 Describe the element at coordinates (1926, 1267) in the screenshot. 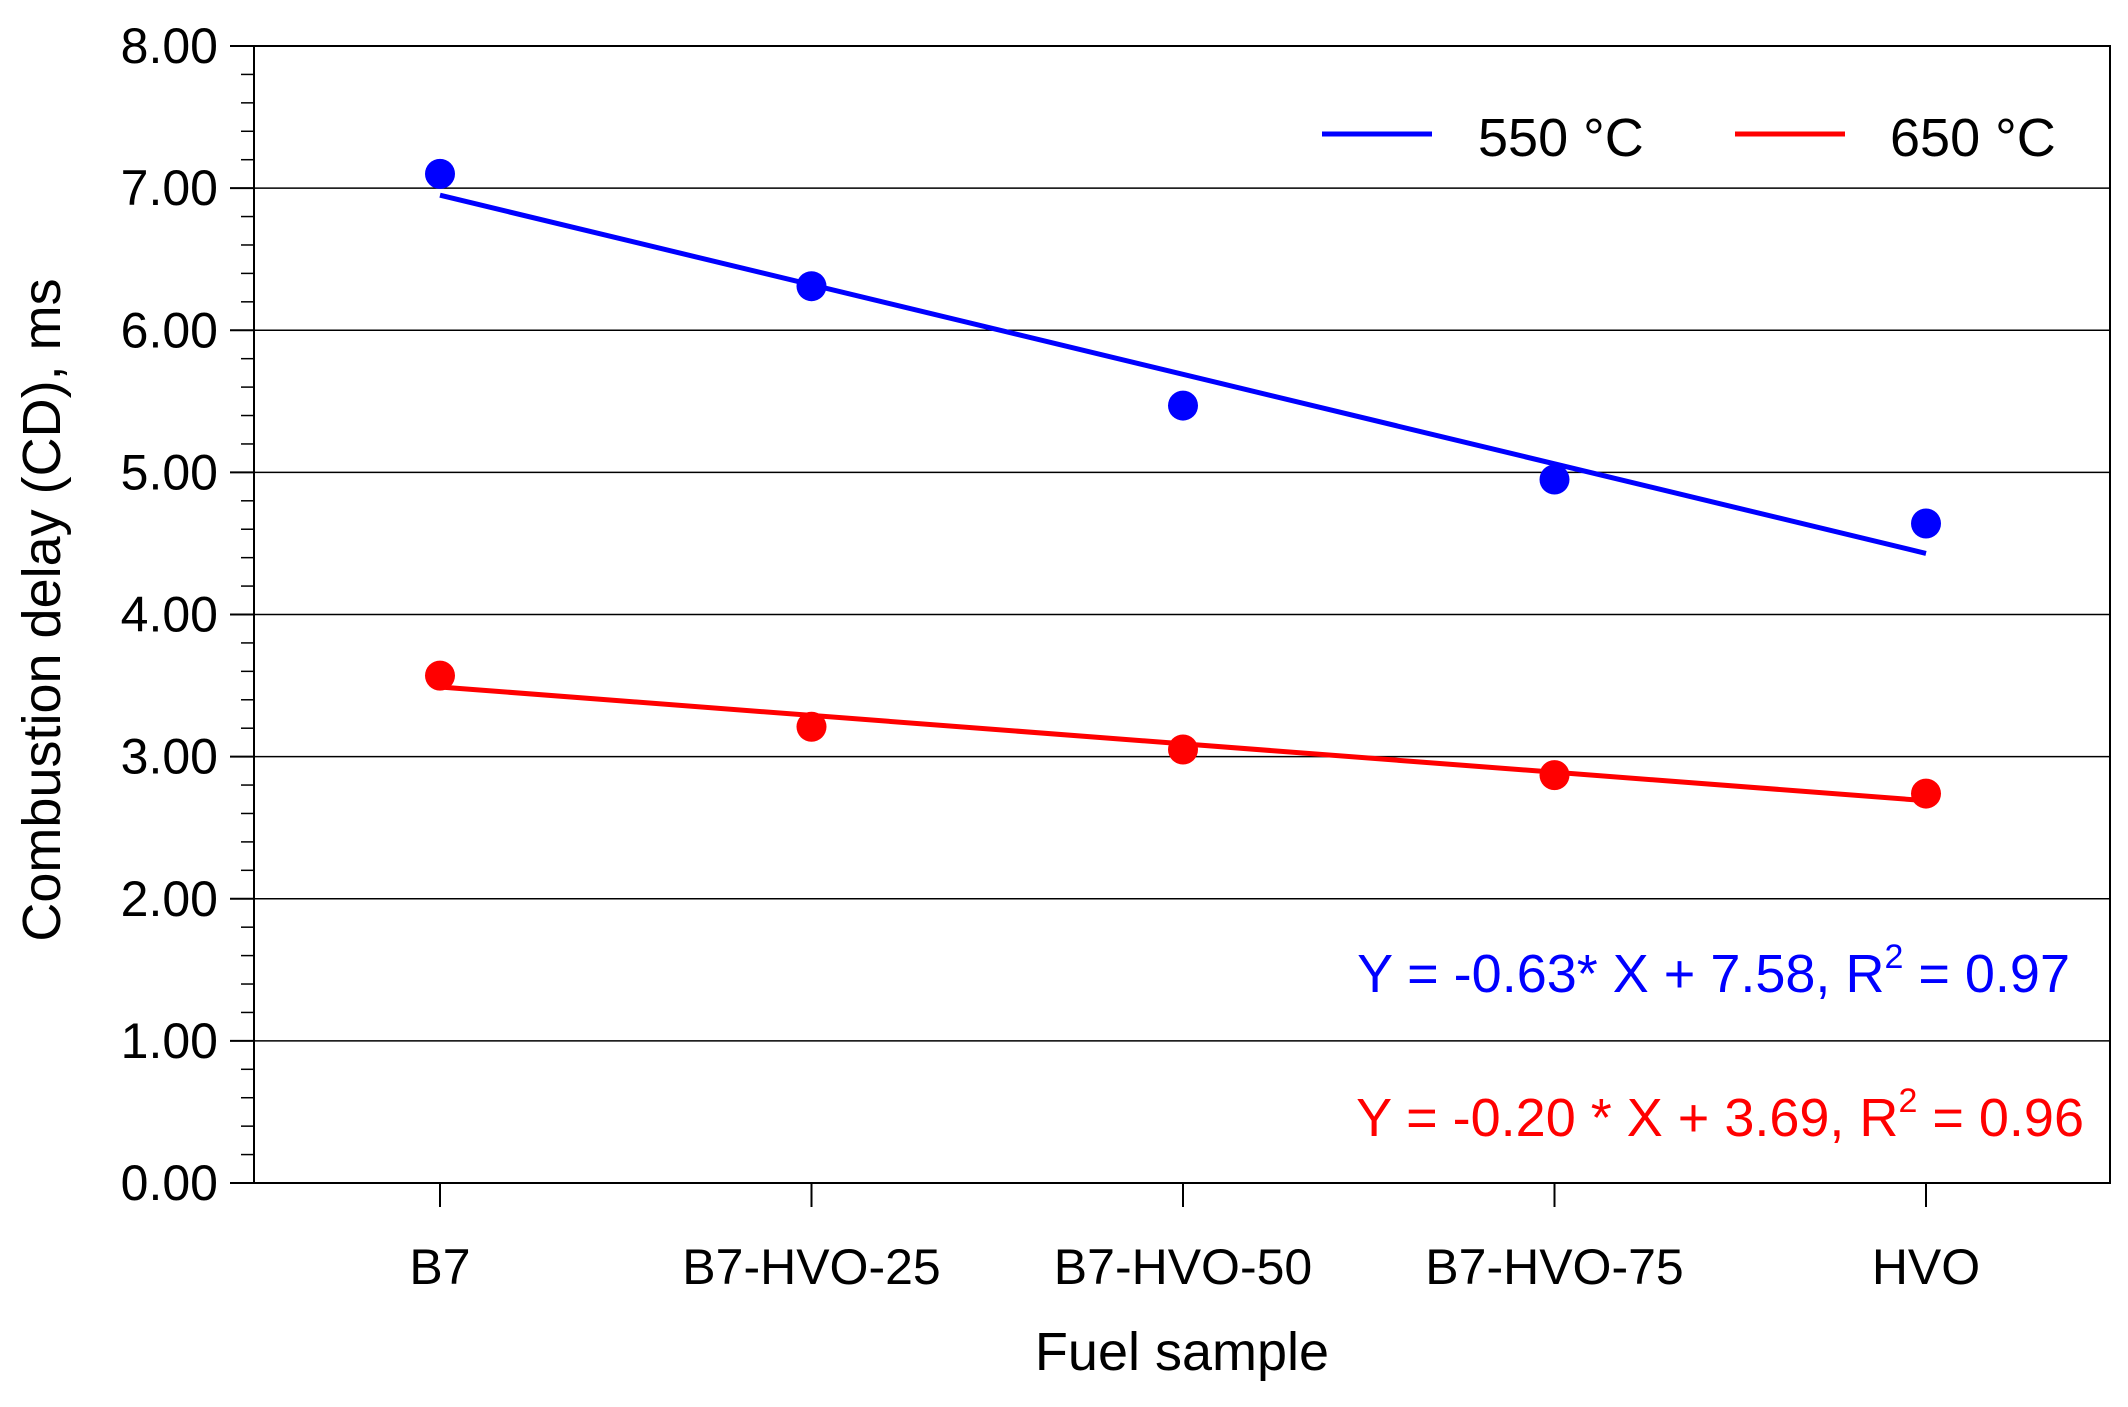

I see `x-tick-label-4: HVO` at that location.